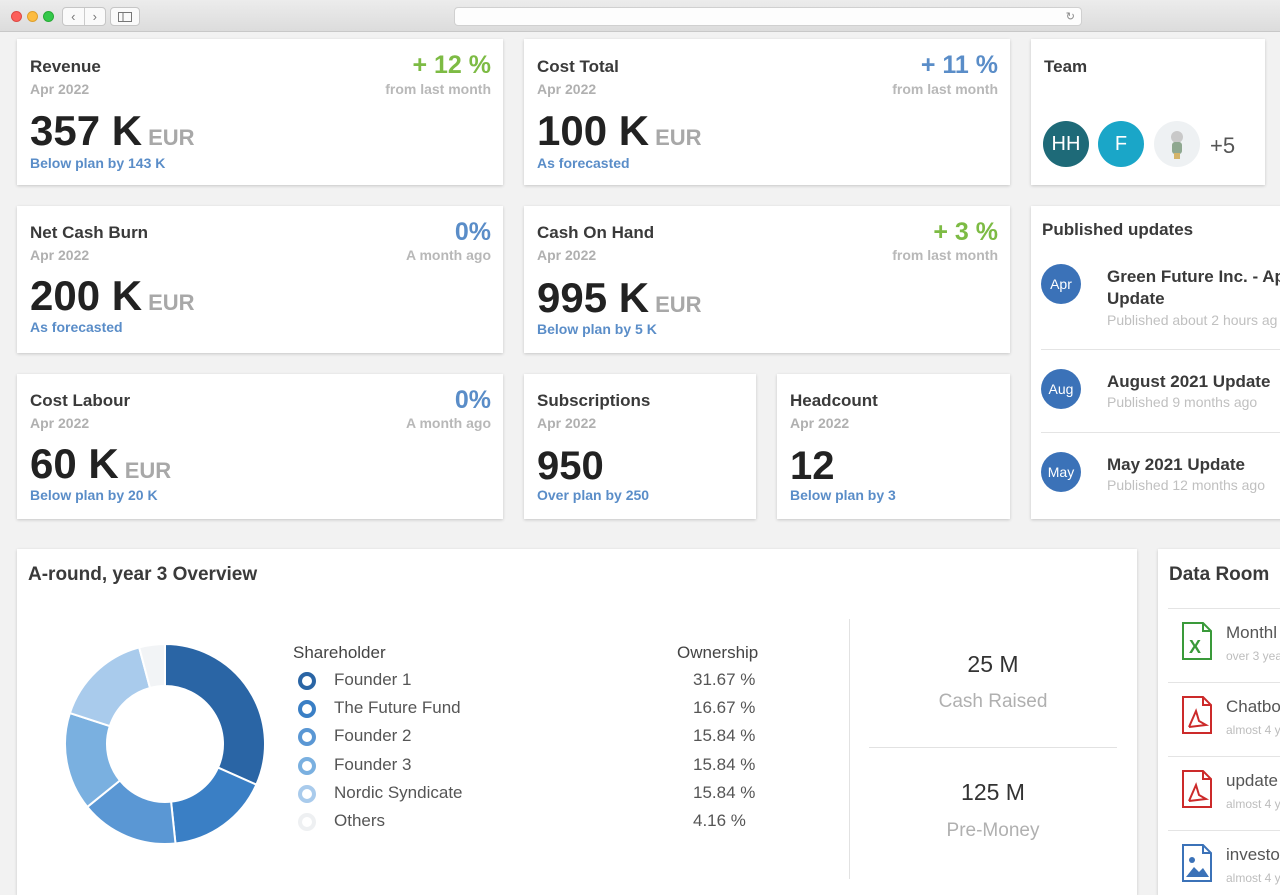 The height and width of the screenshot is (895, 1280). What do you see at coordinates (373, 736) in the screenshot?
I see `shareholder-name: Founder 2` at bounding box center [373, 736].